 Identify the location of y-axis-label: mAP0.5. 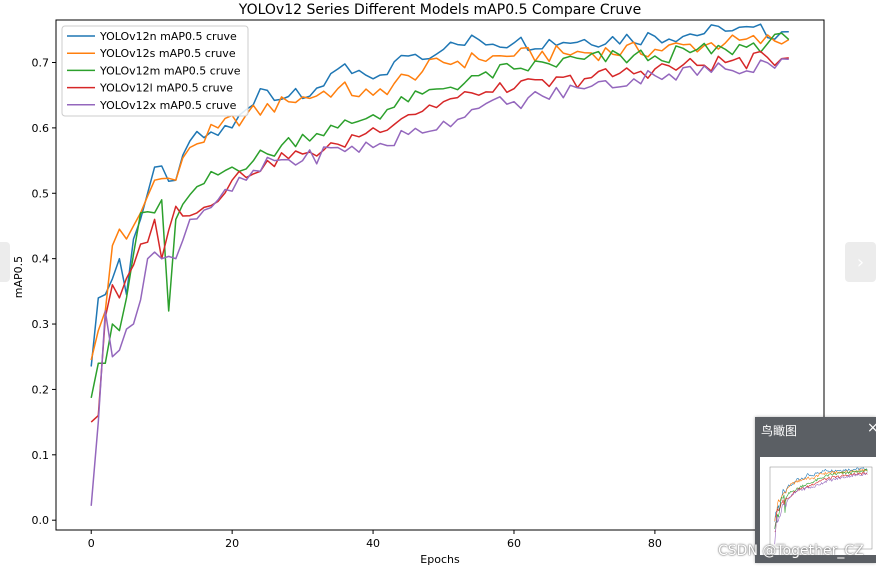
(18, 277).